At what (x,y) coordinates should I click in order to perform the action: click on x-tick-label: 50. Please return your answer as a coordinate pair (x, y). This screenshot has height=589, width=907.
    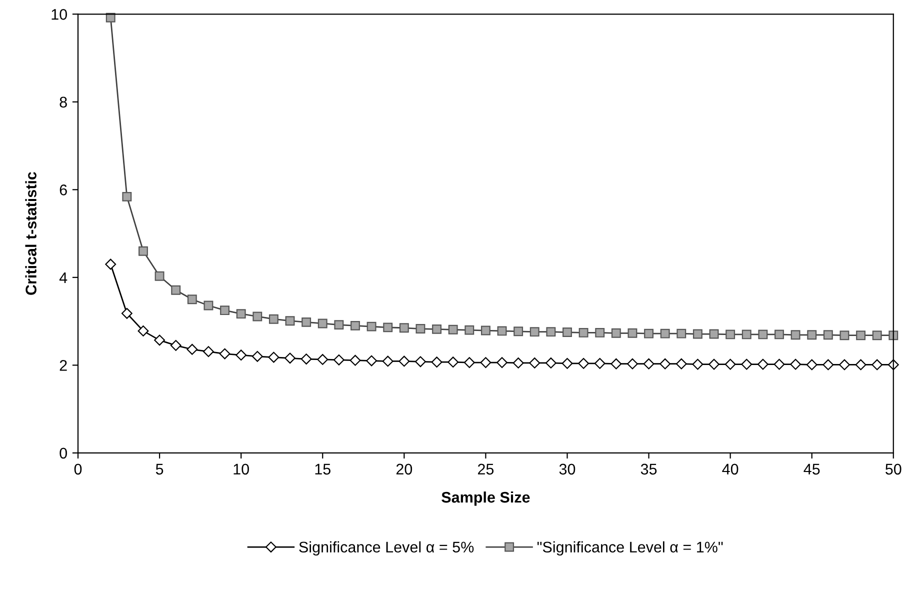
    Looking at the image, I should click on (894, 469).